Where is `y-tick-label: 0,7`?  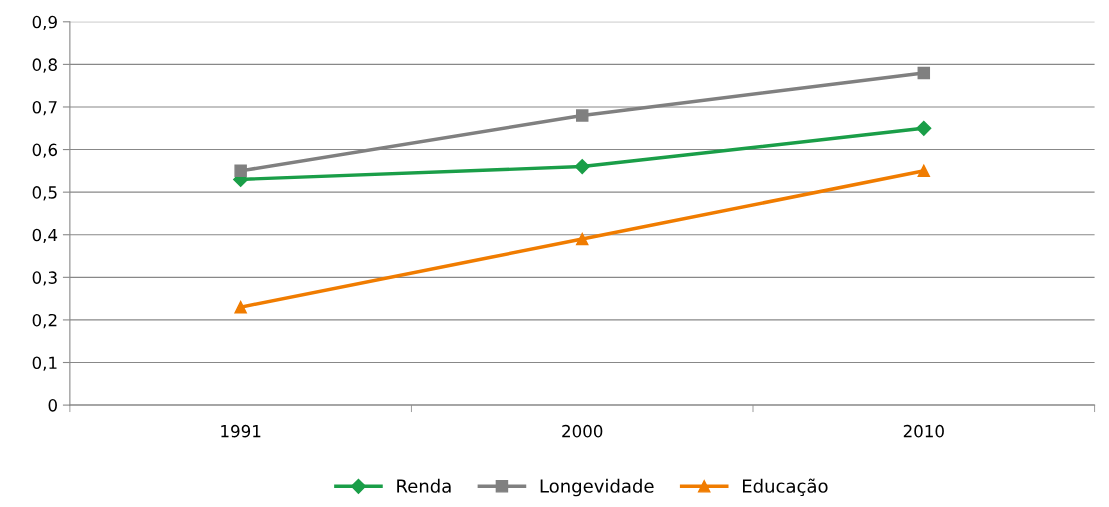
y-tick-label: 0,7 is located at coordinates (44, 108).